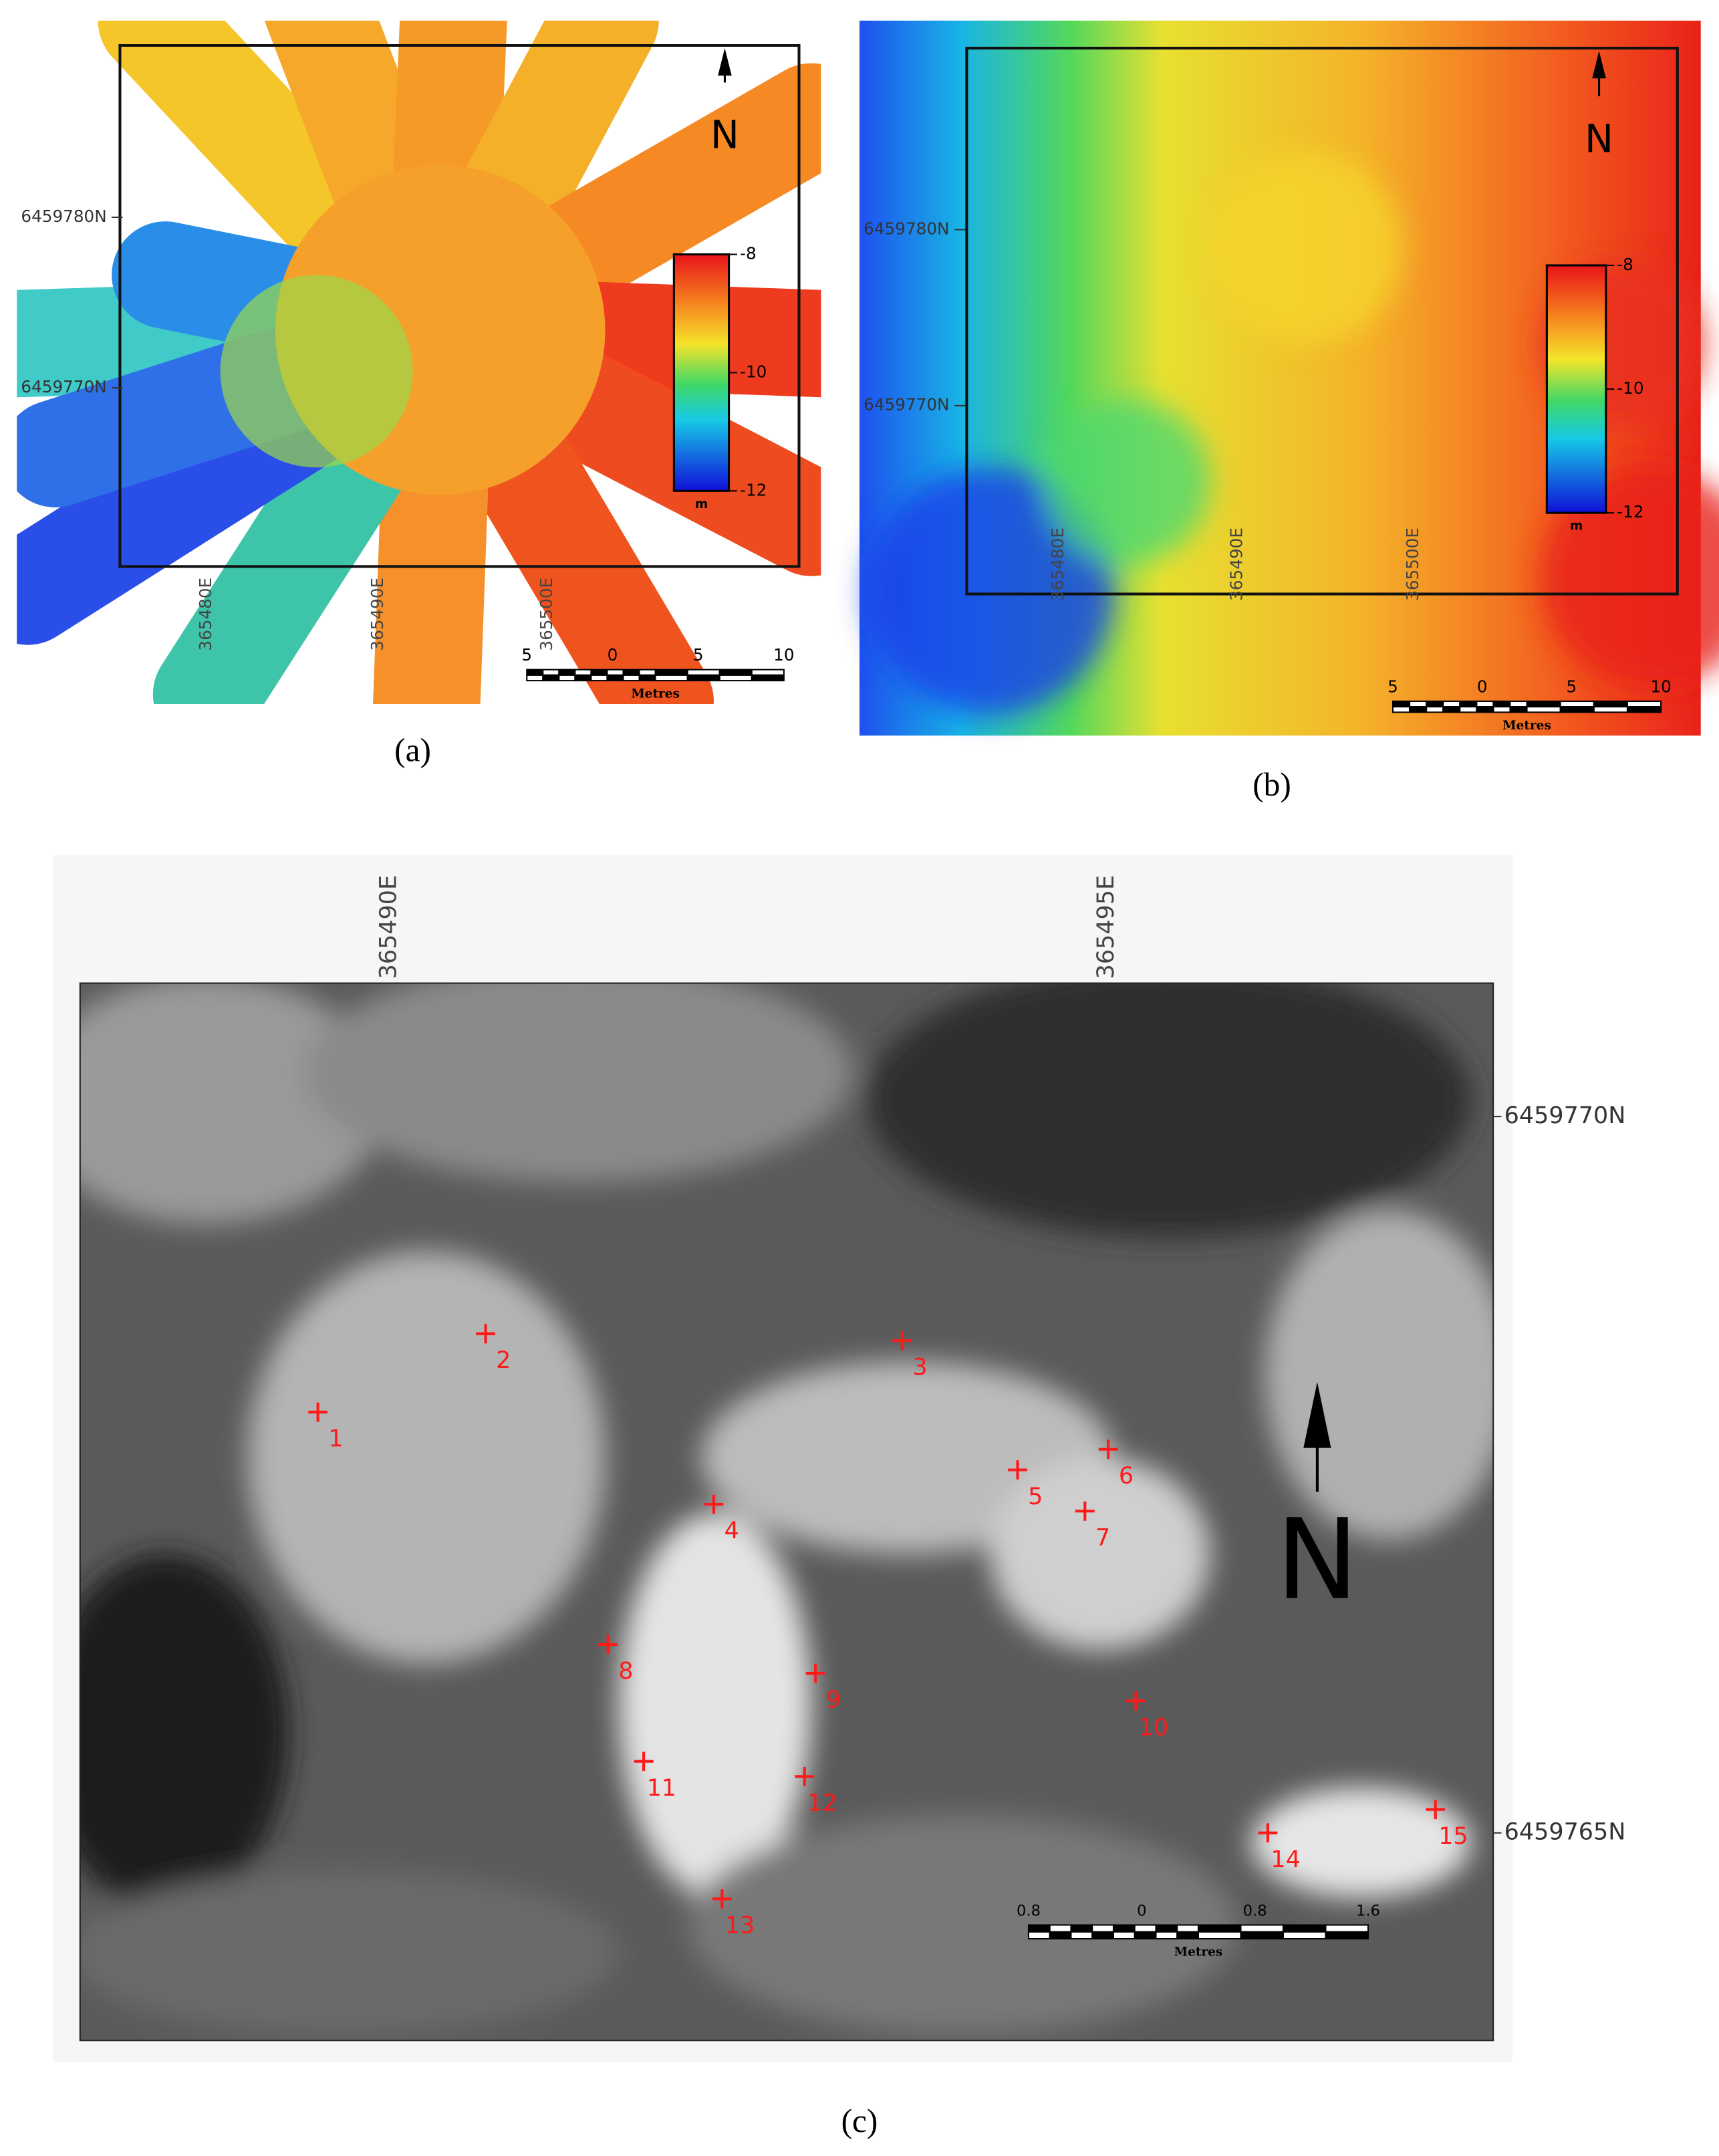  I want to click on map-texture, so click(1292, 433).